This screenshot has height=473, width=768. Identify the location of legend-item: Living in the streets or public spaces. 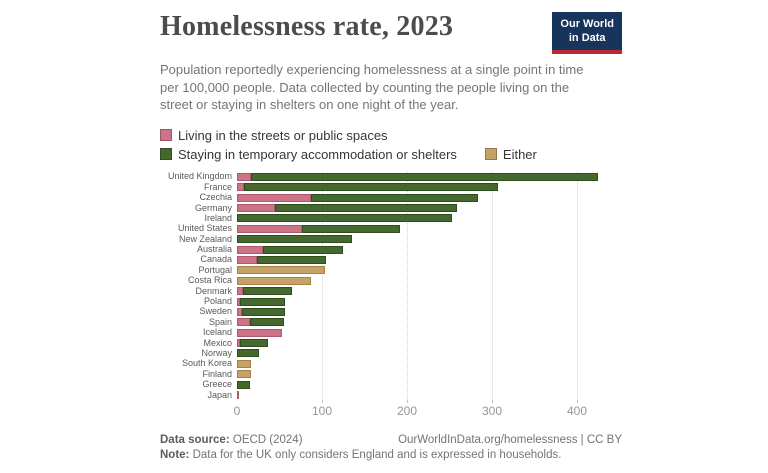
(274, 135).